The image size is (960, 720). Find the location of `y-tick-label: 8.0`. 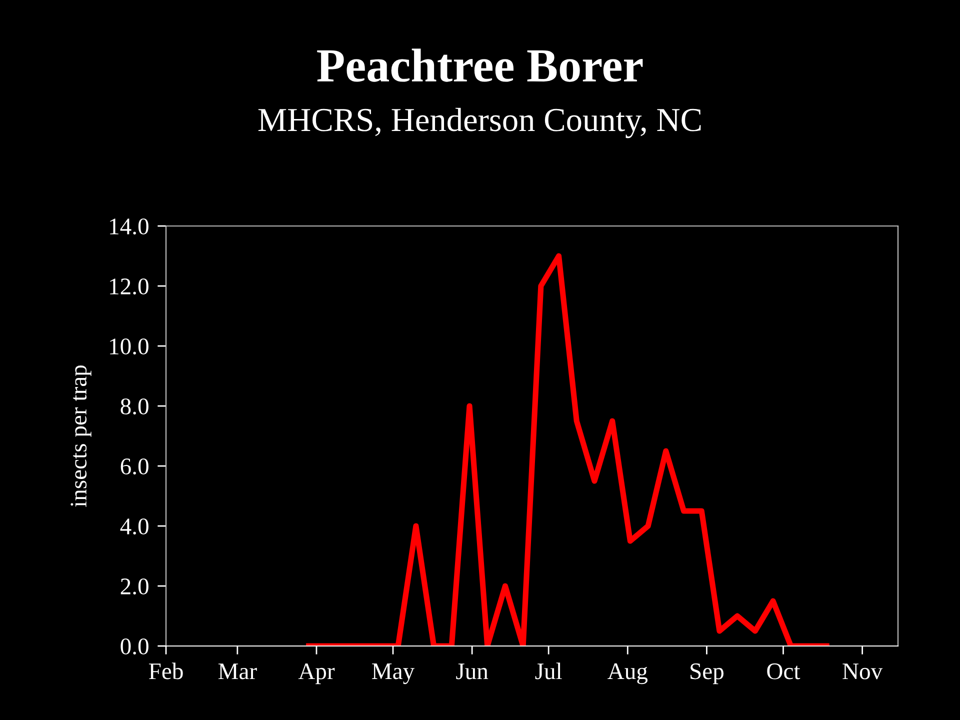

y-tick-label: 8.0 is located at coordinates (134, 406).